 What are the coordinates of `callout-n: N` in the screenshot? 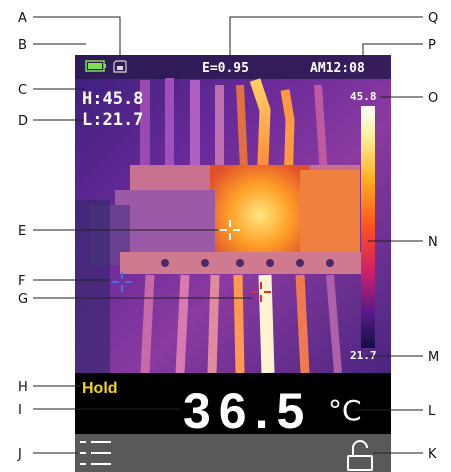 It's located at (433, 242).